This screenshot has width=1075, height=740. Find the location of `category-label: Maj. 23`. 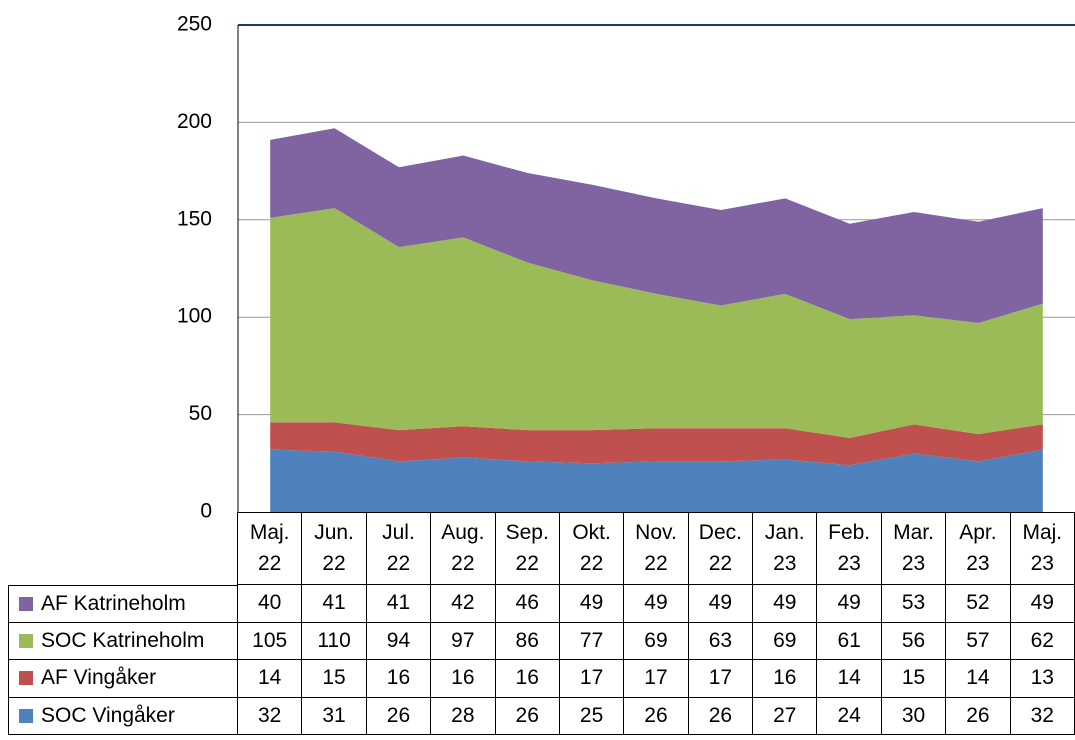

category-label: Maj. 23 is located at coordinates (1042, 548).